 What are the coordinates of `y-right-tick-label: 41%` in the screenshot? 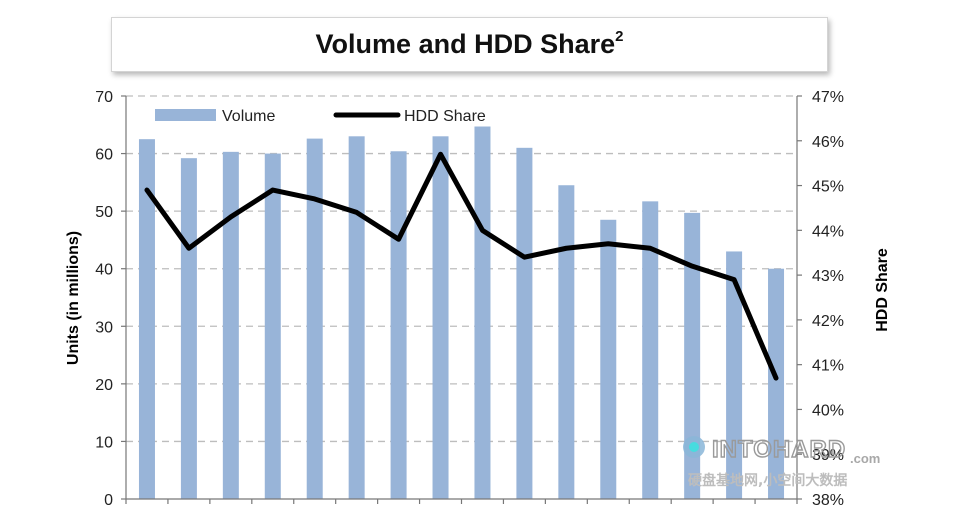 It's located at (828, 366).